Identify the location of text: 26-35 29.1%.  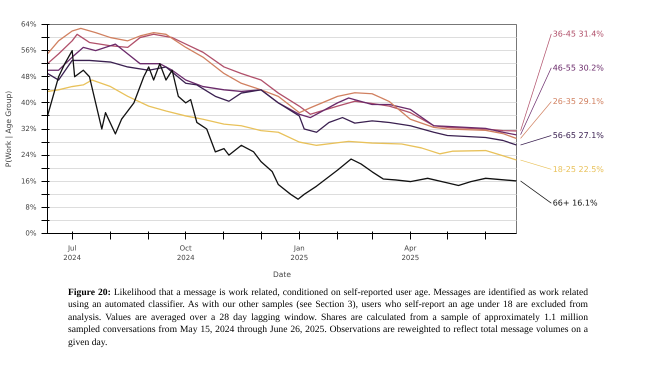
(578, 101).